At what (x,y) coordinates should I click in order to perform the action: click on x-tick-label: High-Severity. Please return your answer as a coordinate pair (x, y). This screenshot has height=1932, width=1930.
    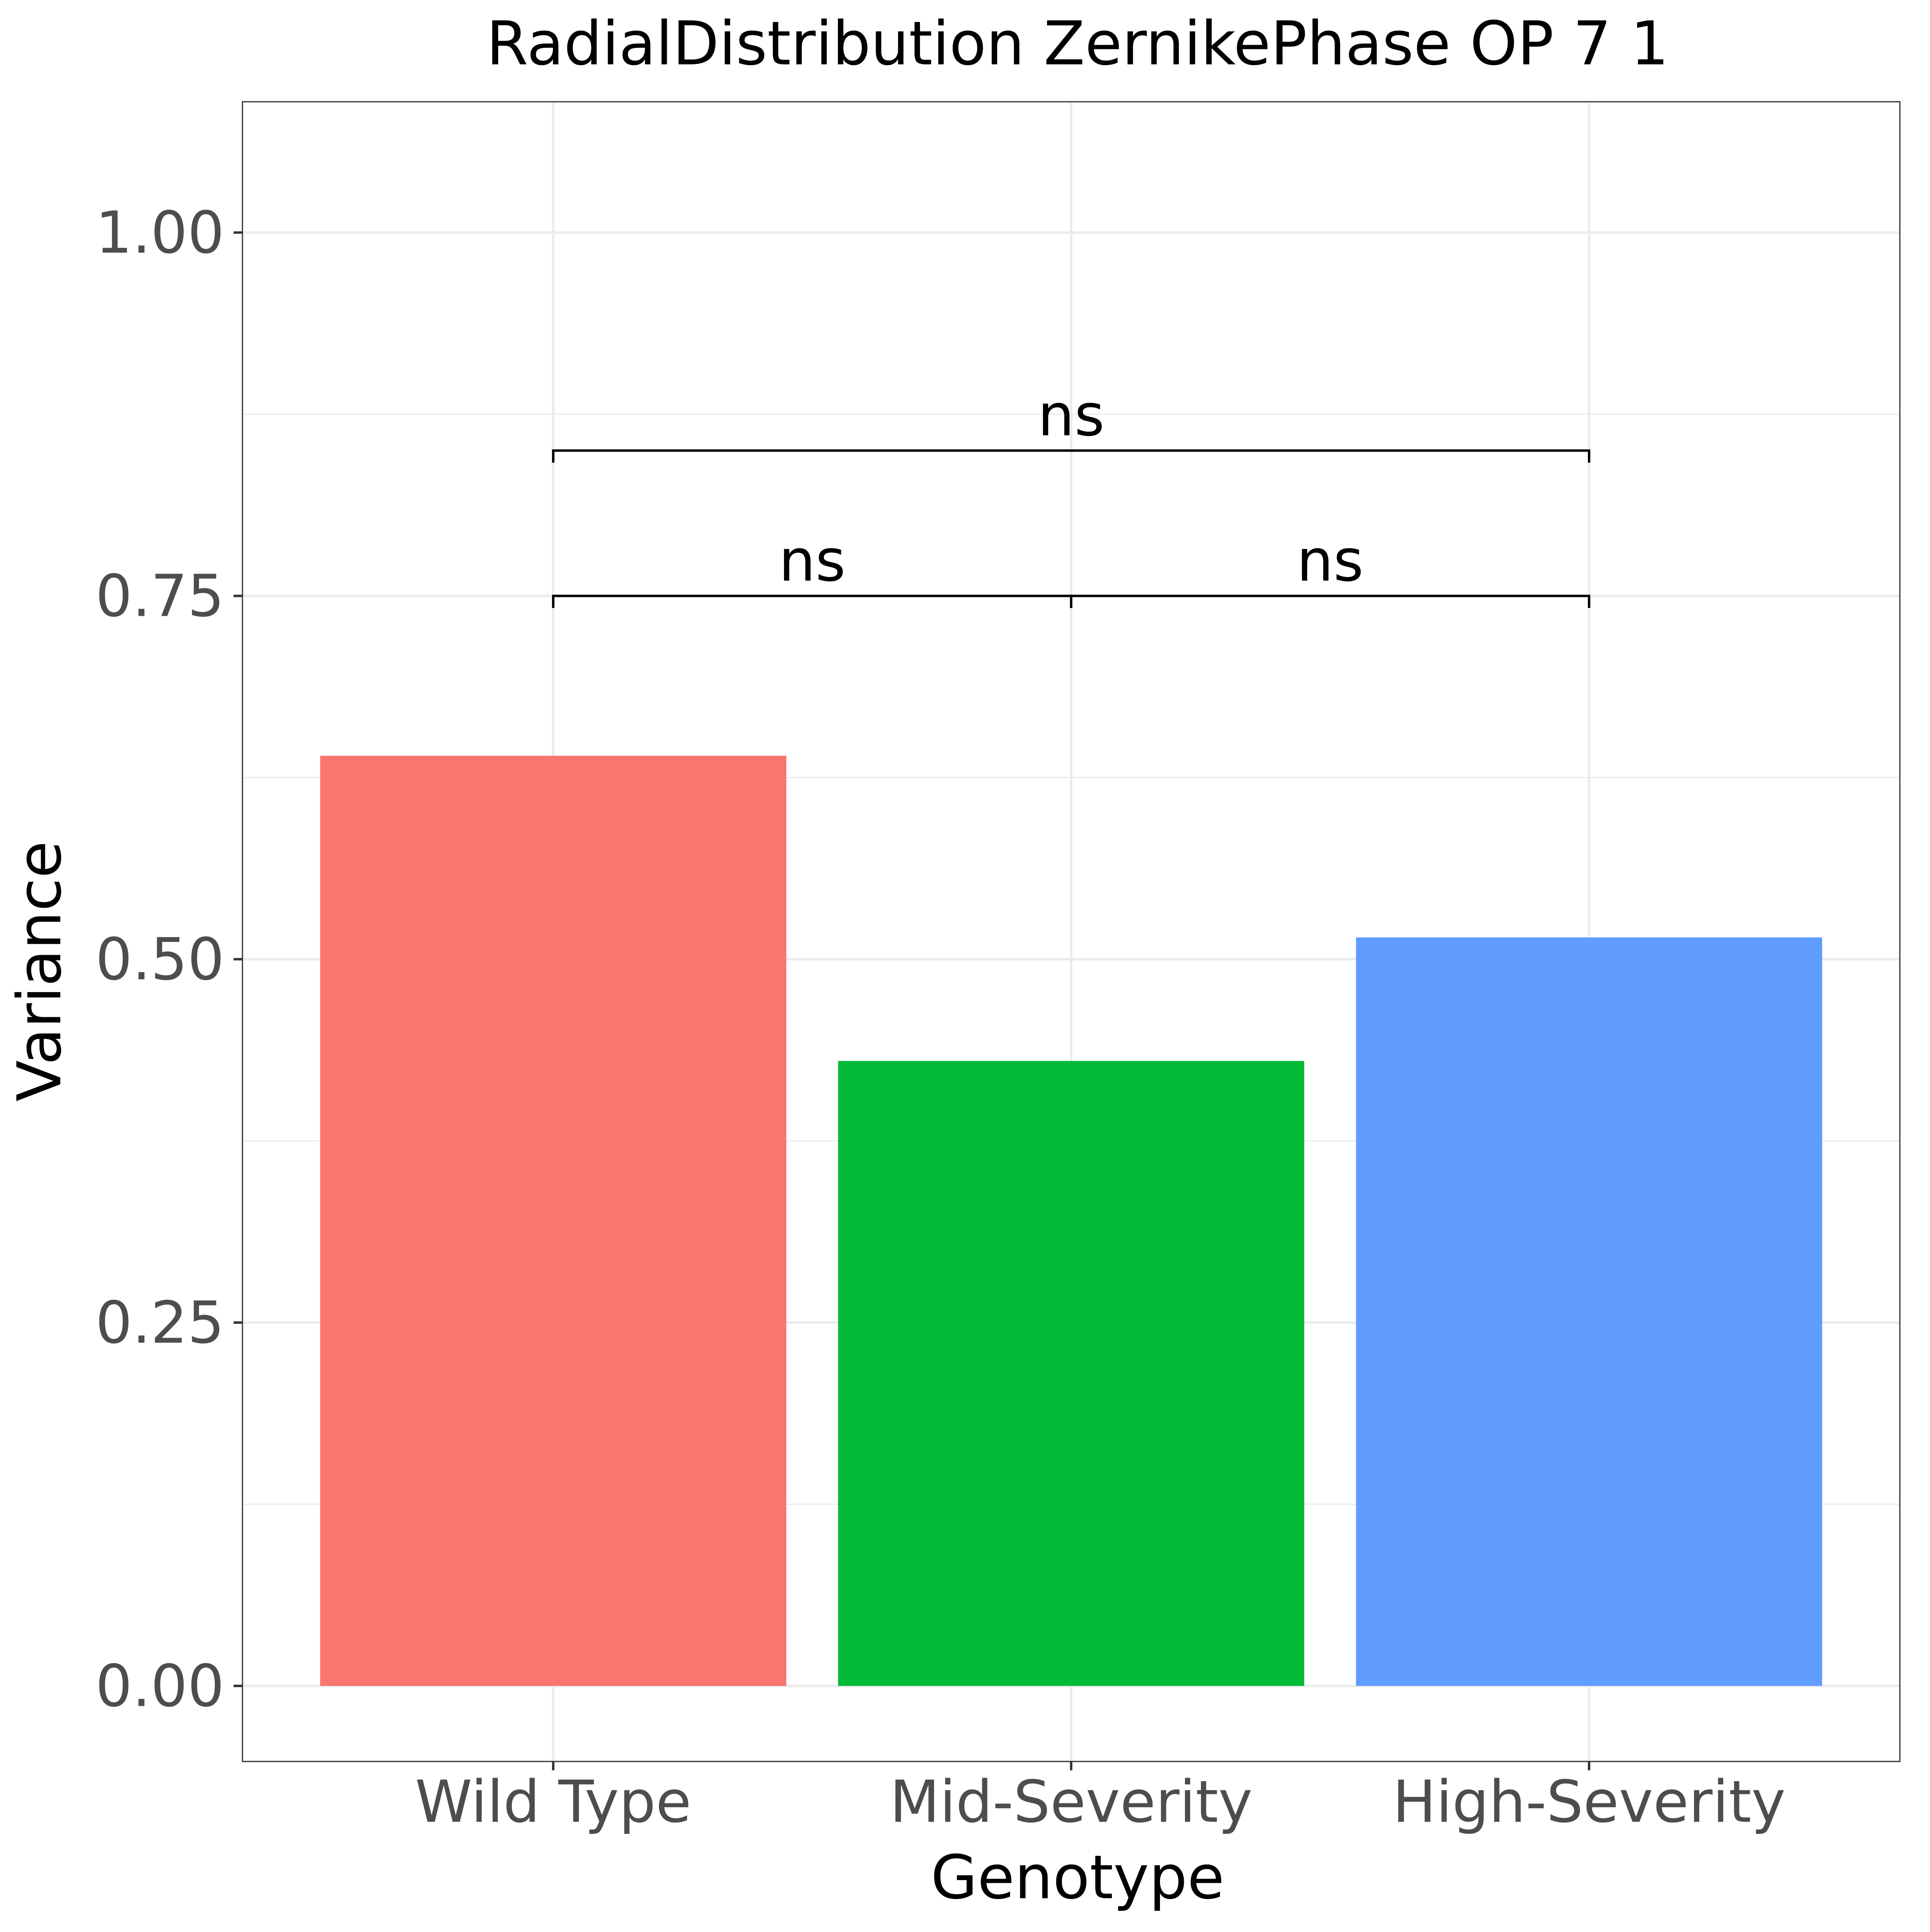
    Looking at the image, I should click on (1589, 1801).